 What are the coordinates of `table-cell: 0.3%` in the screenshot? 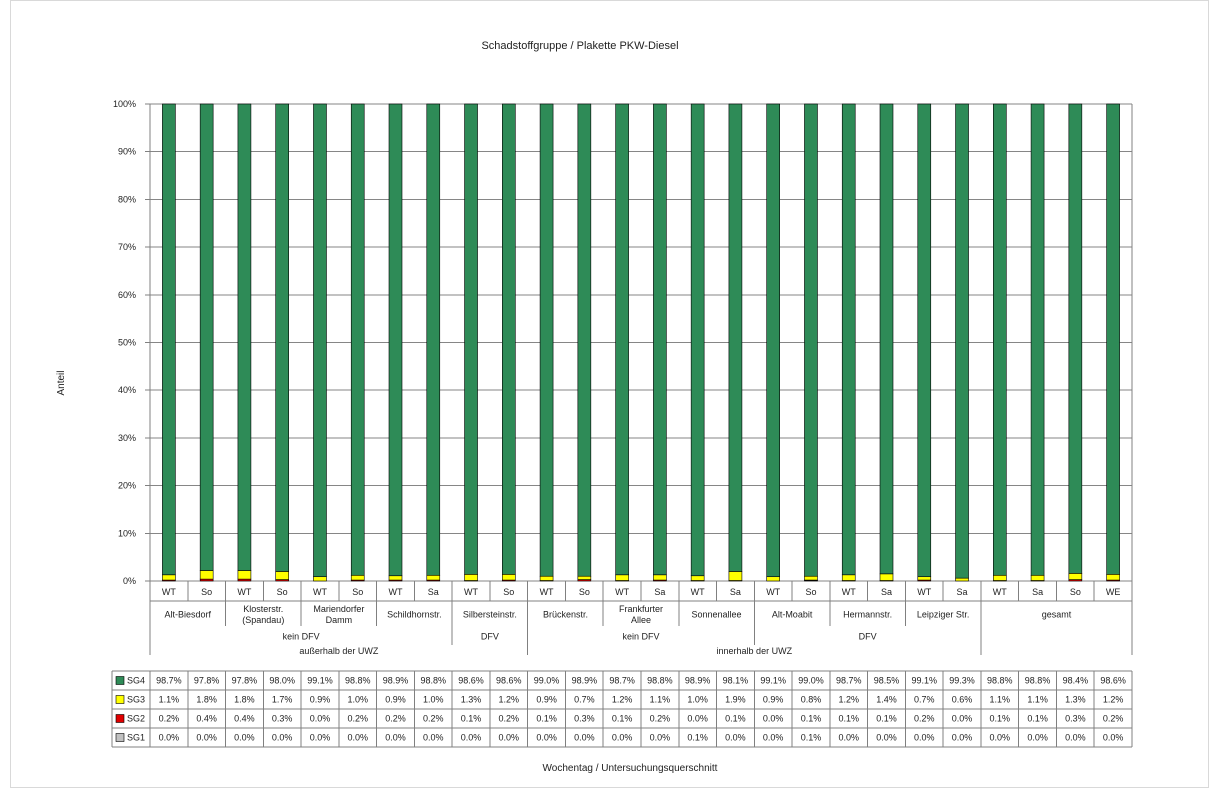 It's located at (282, 719).